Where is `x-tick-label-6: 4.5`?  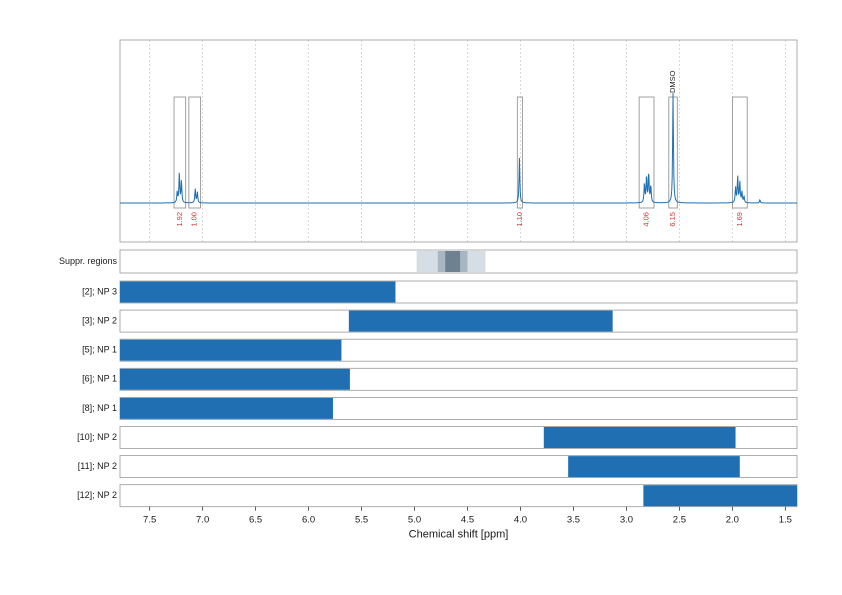
x-tick-label-6: 4.5 is located at coordinates (467, 520).